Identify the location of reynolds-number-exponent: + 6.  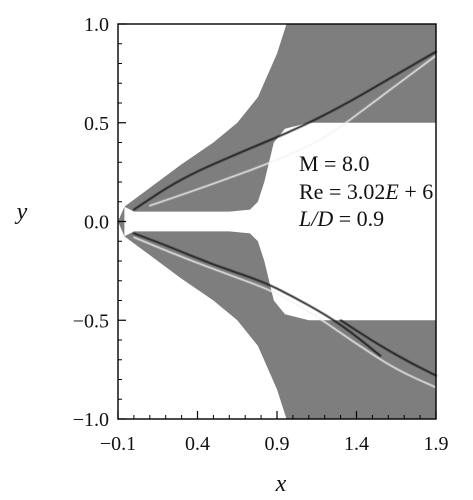
(416, 191).